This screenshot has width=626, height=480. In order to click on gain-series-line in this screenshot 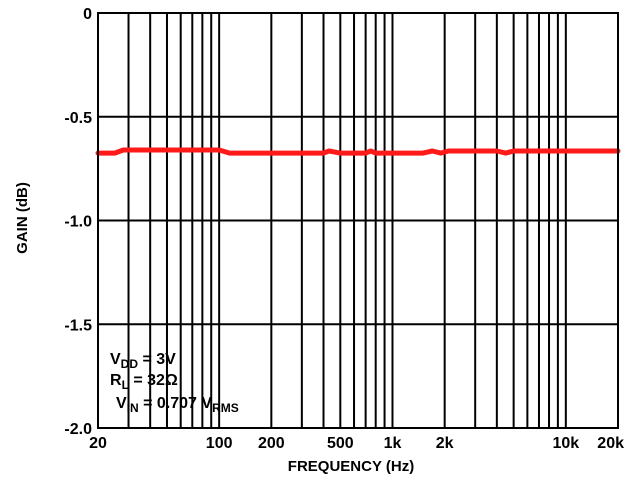, I will do `click(358, 151)`.